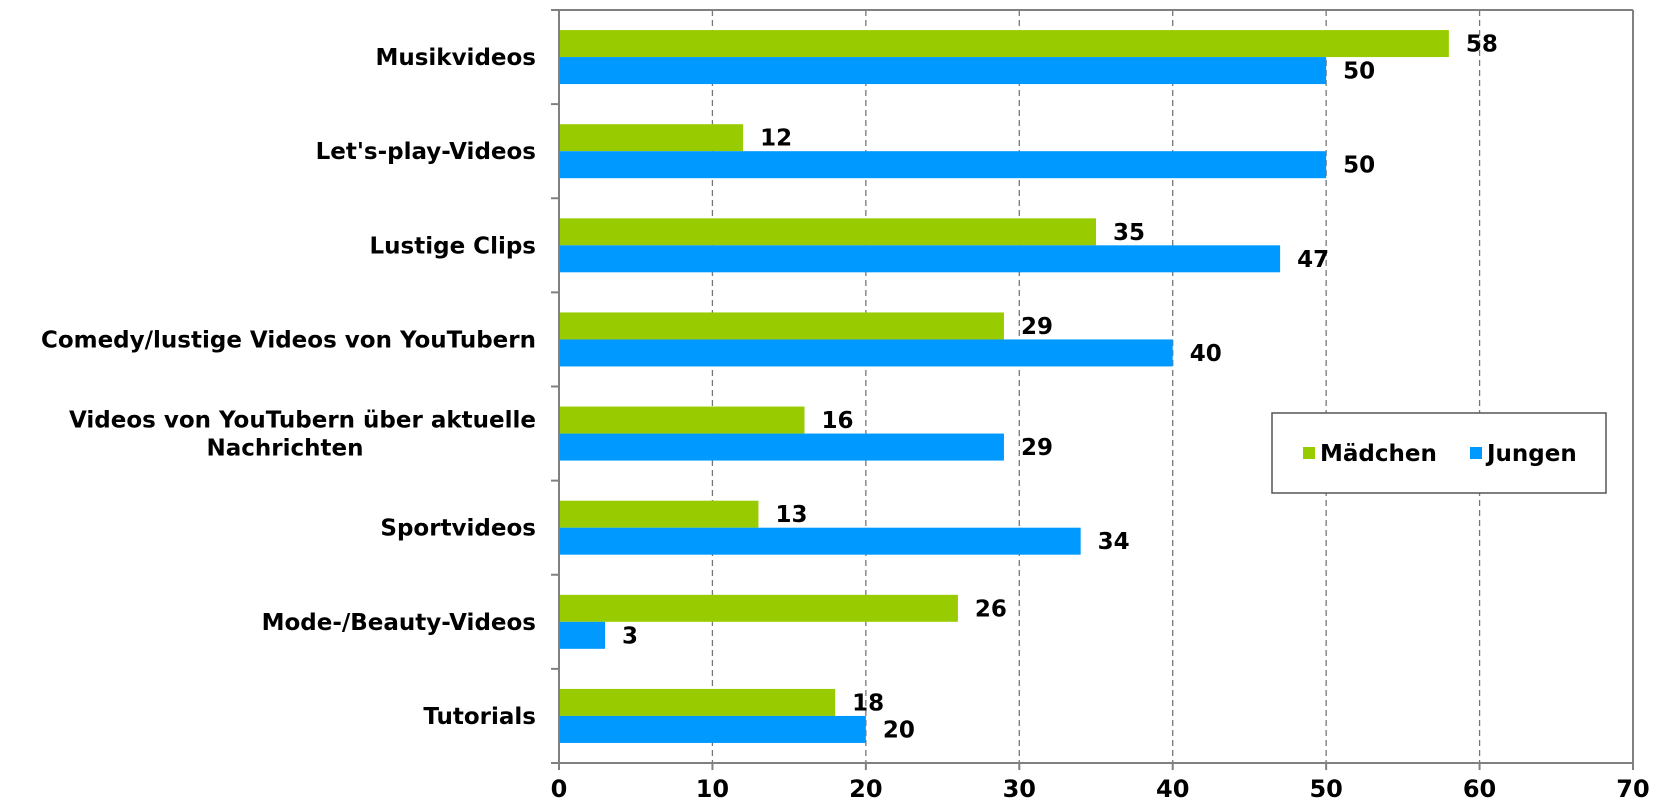 Image resolution: width=1660 pixels, height=807 pixels. Describe the element at coordinates (1531, 454) in the screenshot. I see `legend-label-jungen: Jungen` at that location.